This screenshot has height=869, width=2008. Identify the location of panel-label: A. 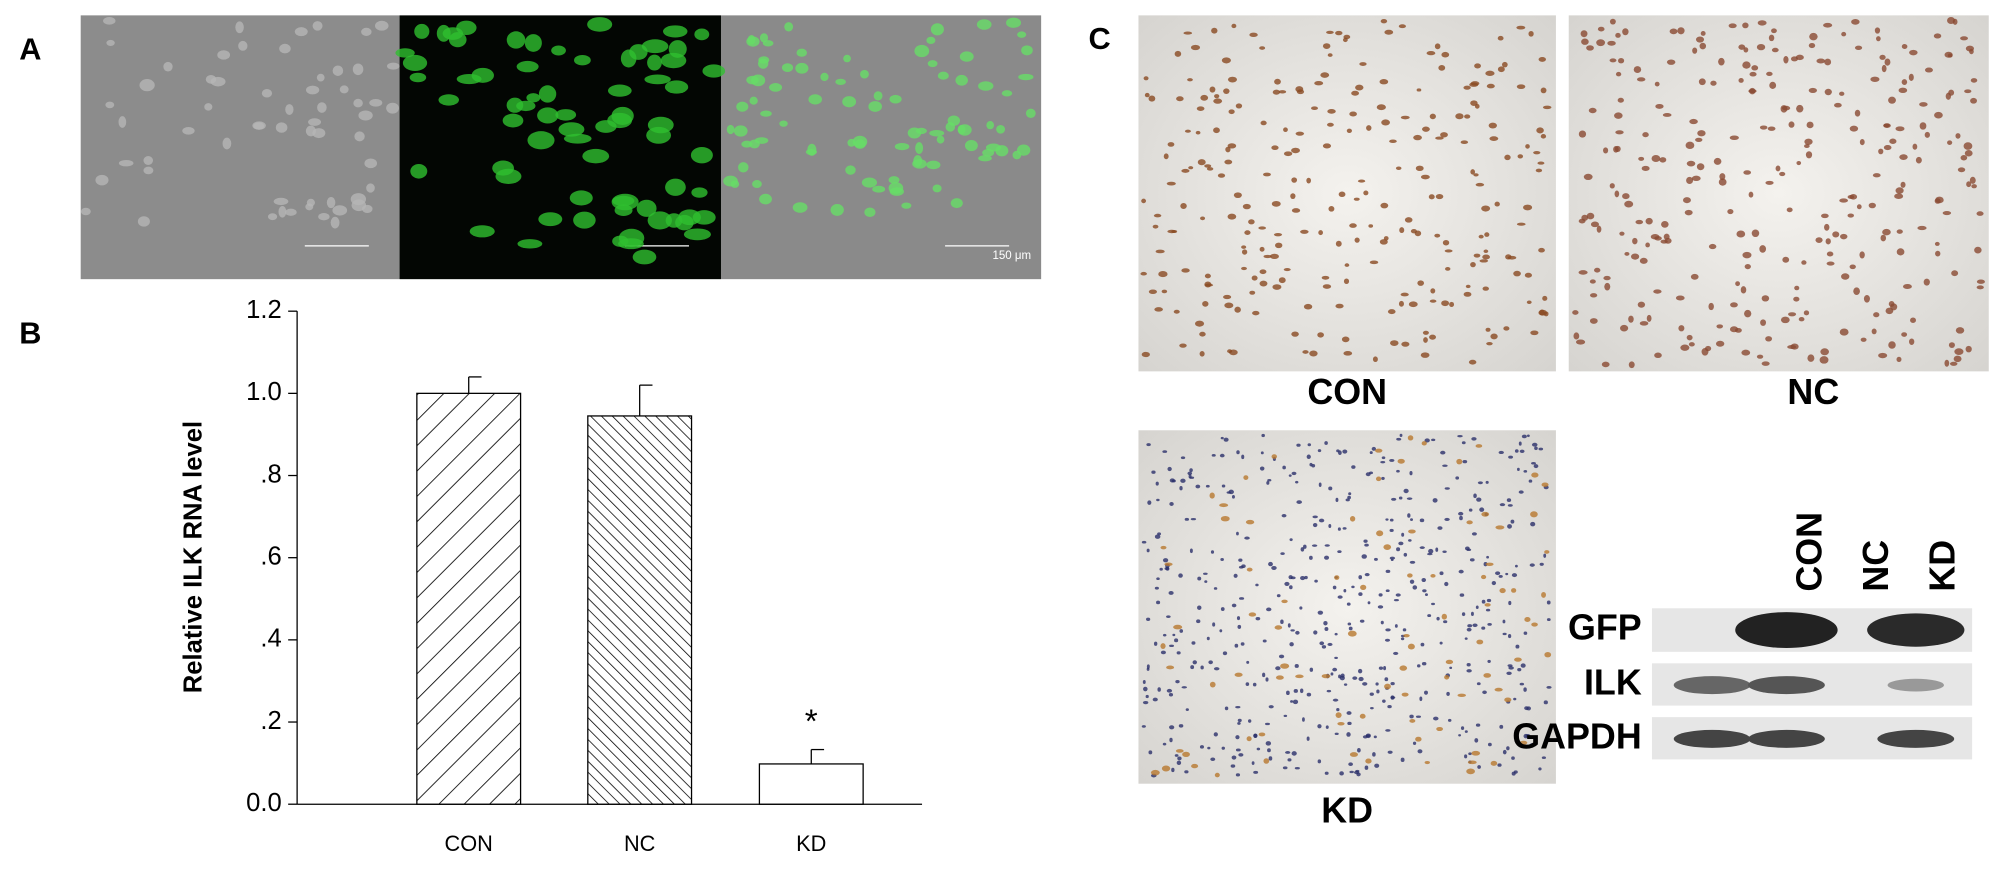
(30, 48).